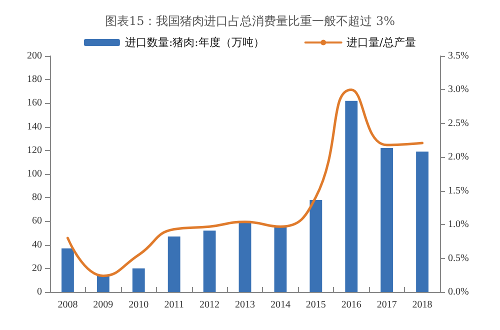 The width and height of the screenshot is (500, 330). What do you see at coordinates (174, 305) in the screenshot?
I see `x-tick-label: 2011` at bounding box center [174, 305].